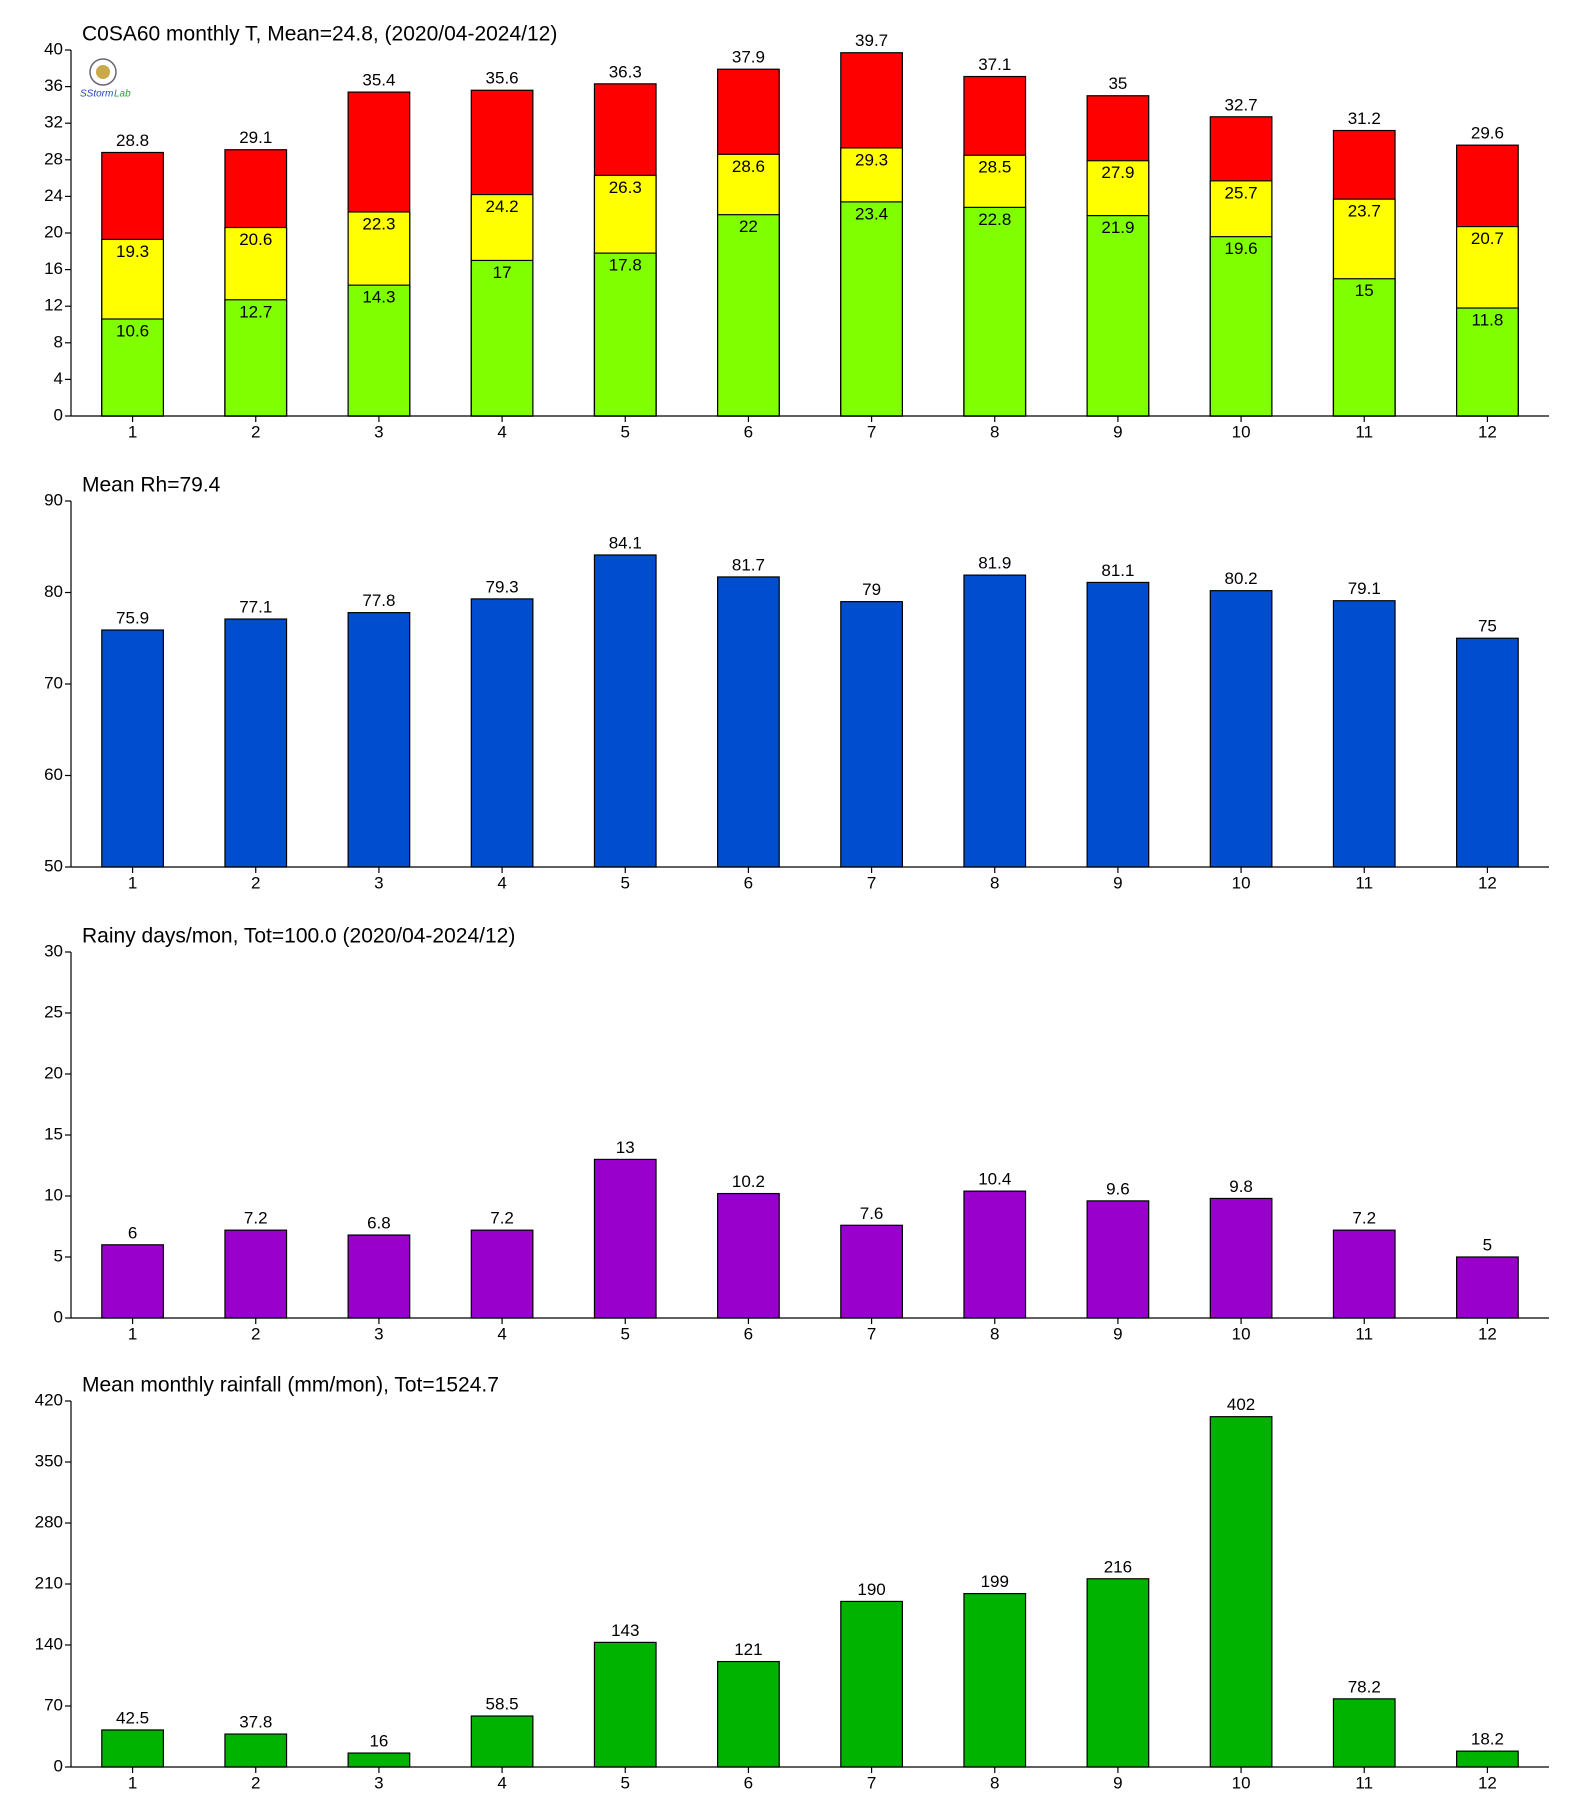 This screenshot has height=1800, width=1580. What do you see at coordinates (502, 1218) in the screenshot?
I see `data-label: 7.2` at bounding box center [502, 1218].